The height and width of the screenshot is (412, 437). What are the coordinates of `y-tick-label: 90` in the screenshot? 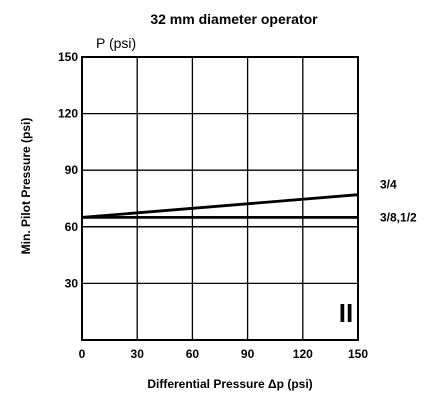 It's located at (72, 170).